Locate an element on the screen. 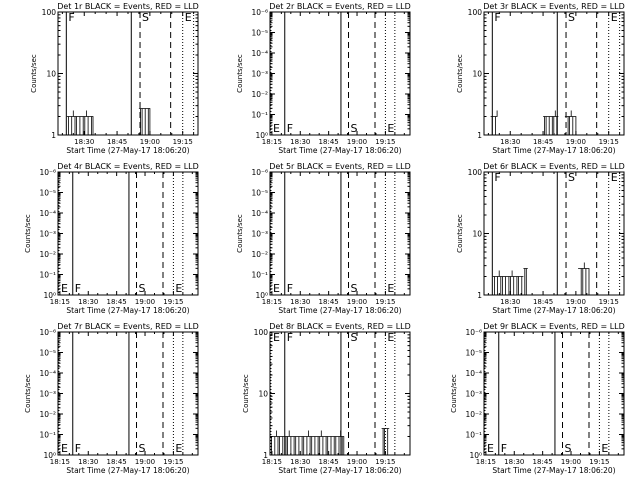  y-tick-label: 10⁻³ is located at coordinates (259, 74).